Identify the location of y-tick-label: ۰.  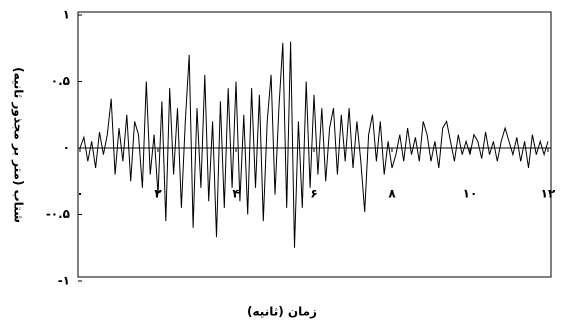
(66, 148).